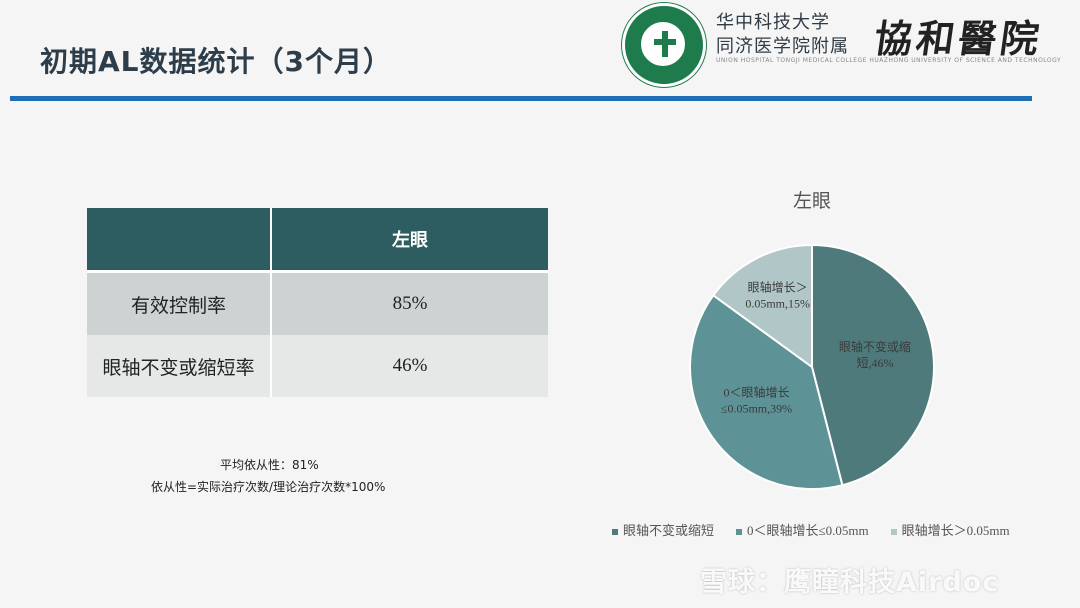  What do you see at coordinates (850, 582) in the screenshot?
I see `watermark: 雪球：鹰瞳科技Airdoc` at bounding box center [850, 582].